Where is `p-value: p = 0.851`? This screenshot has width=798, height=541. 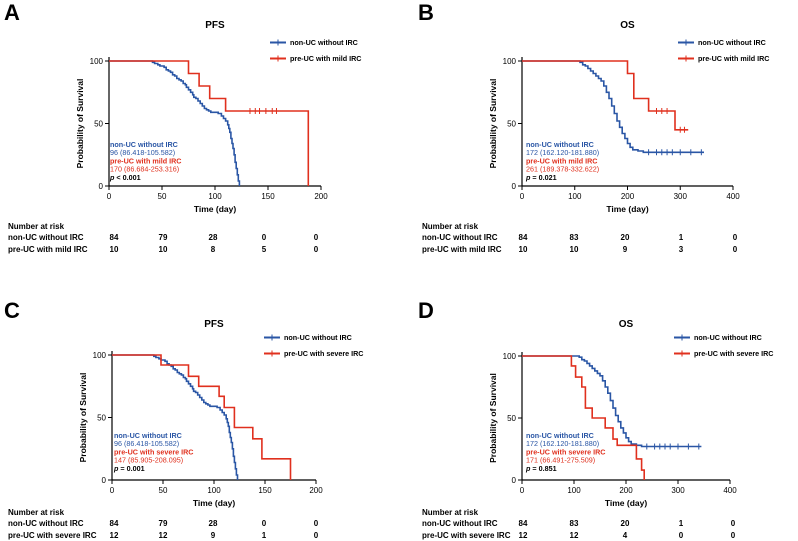 p-value: p = 0.851 is located at coordinates (541, 468).